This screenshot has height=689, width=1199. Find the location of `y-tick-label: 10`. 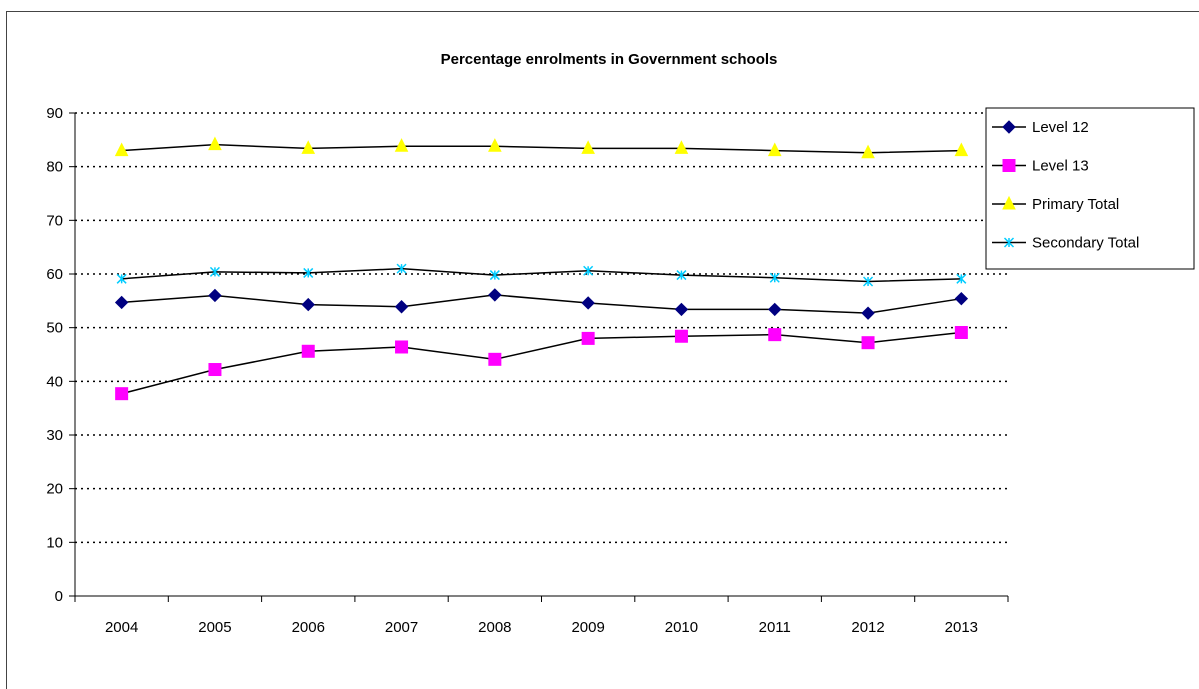

y-tick-label: 10 is located at coordinates (54, 542).